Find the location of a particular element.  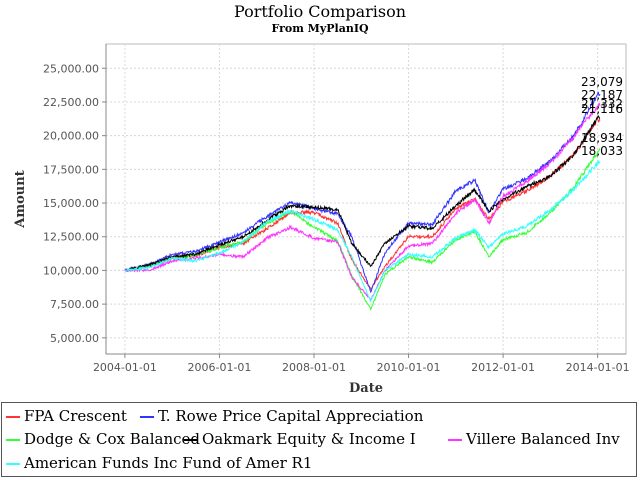

x-tick-label: 2006-01-01 is located at coordinates (219, 367).